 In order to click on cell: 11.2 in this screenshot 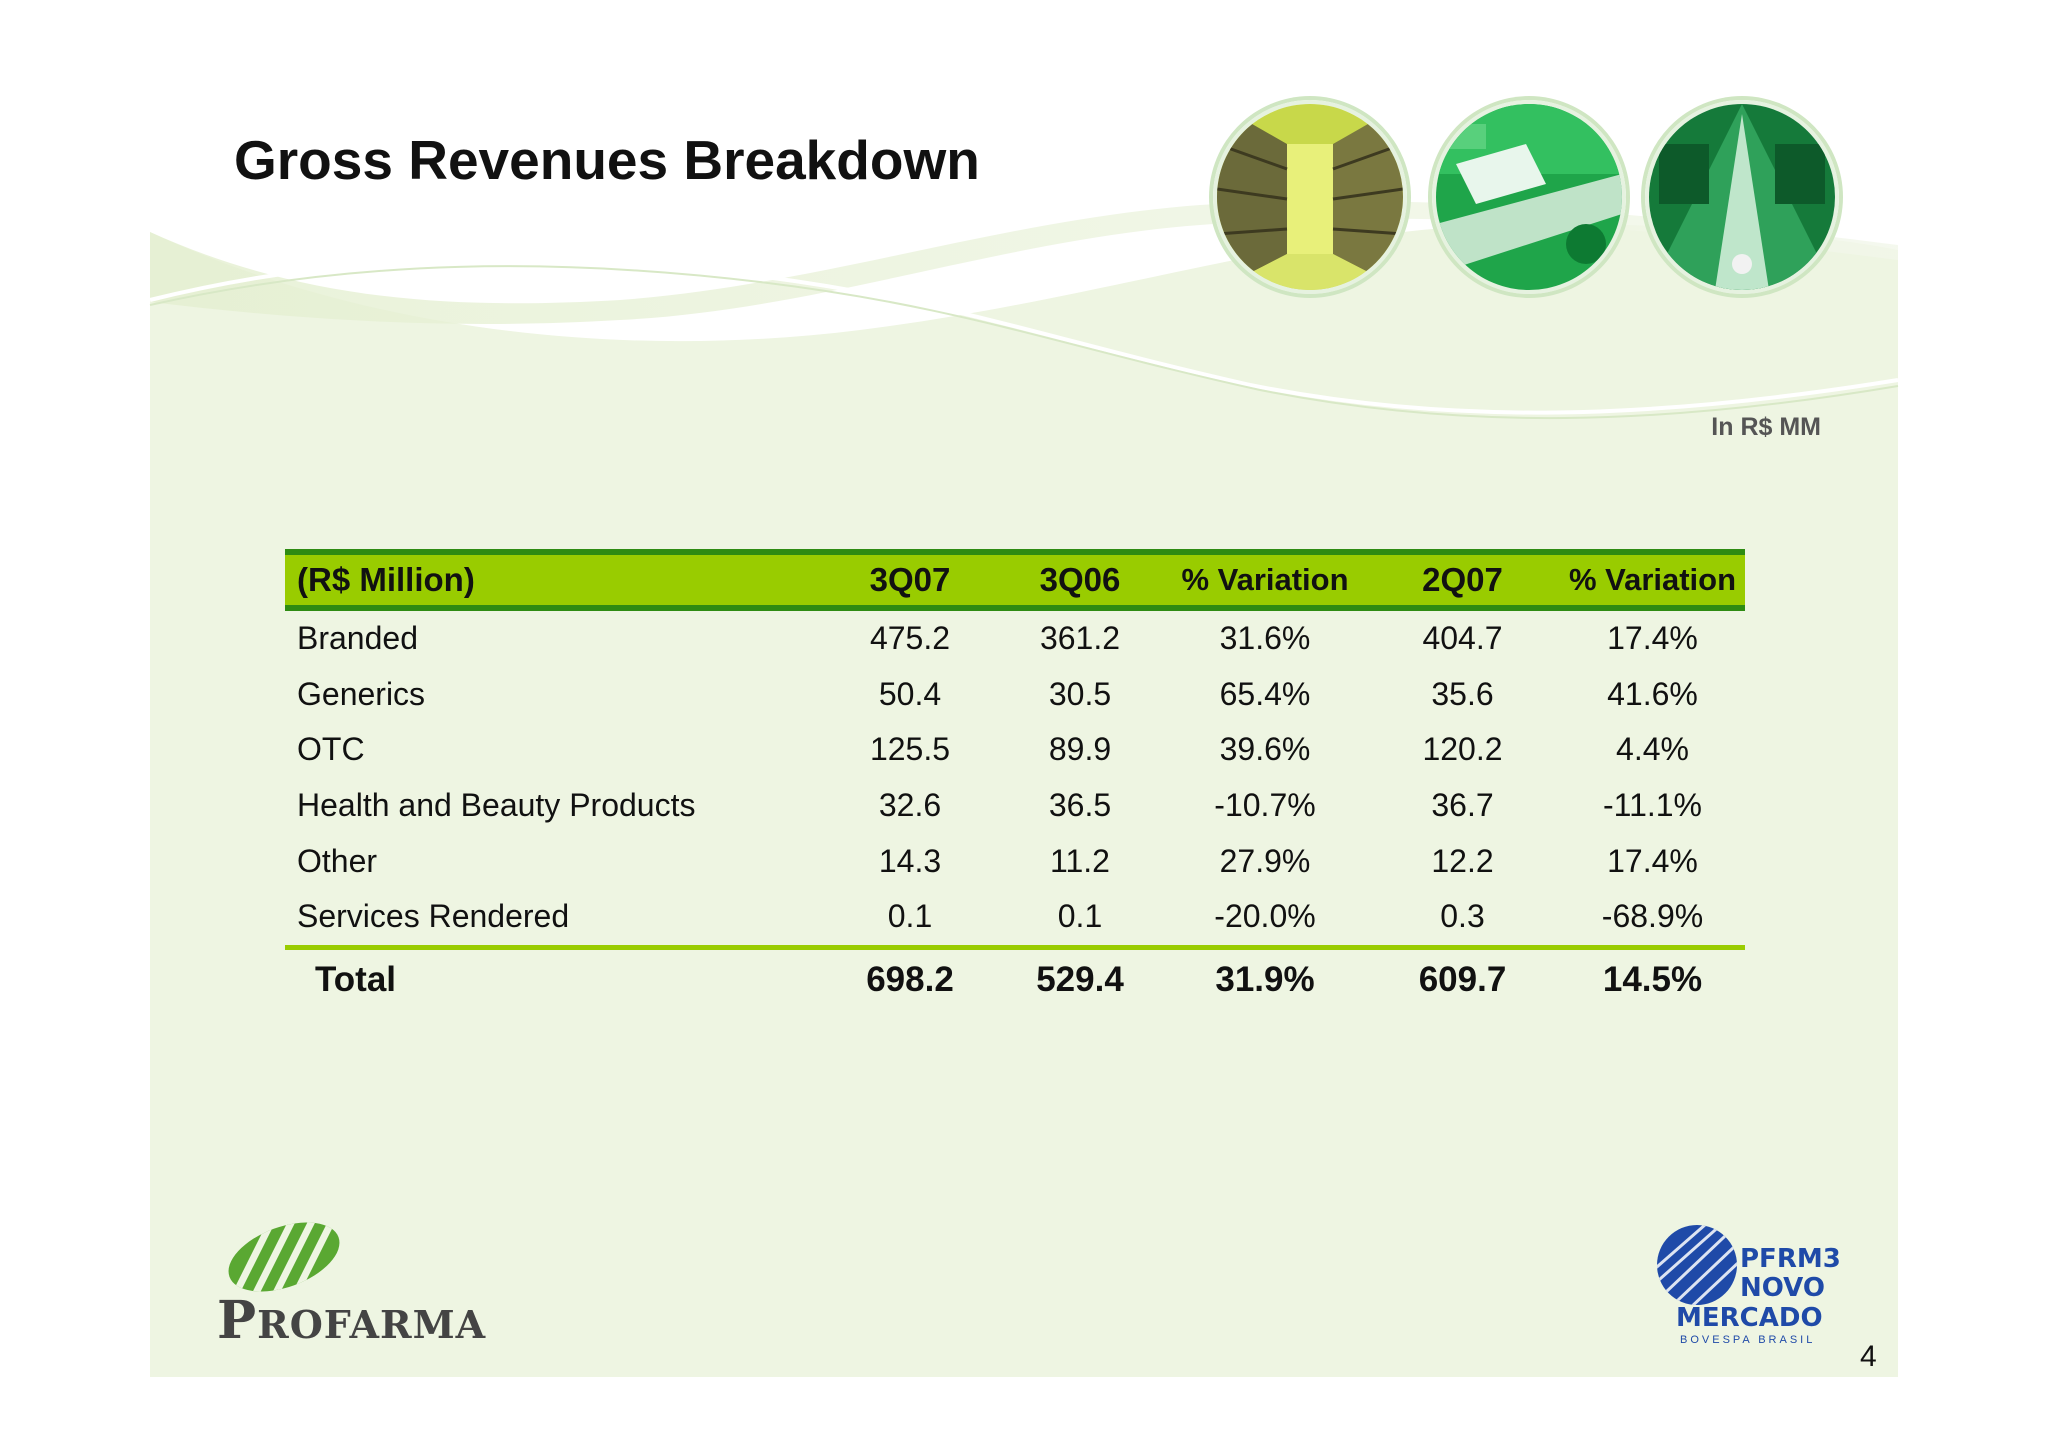, I will do `click(1080, 860)`.